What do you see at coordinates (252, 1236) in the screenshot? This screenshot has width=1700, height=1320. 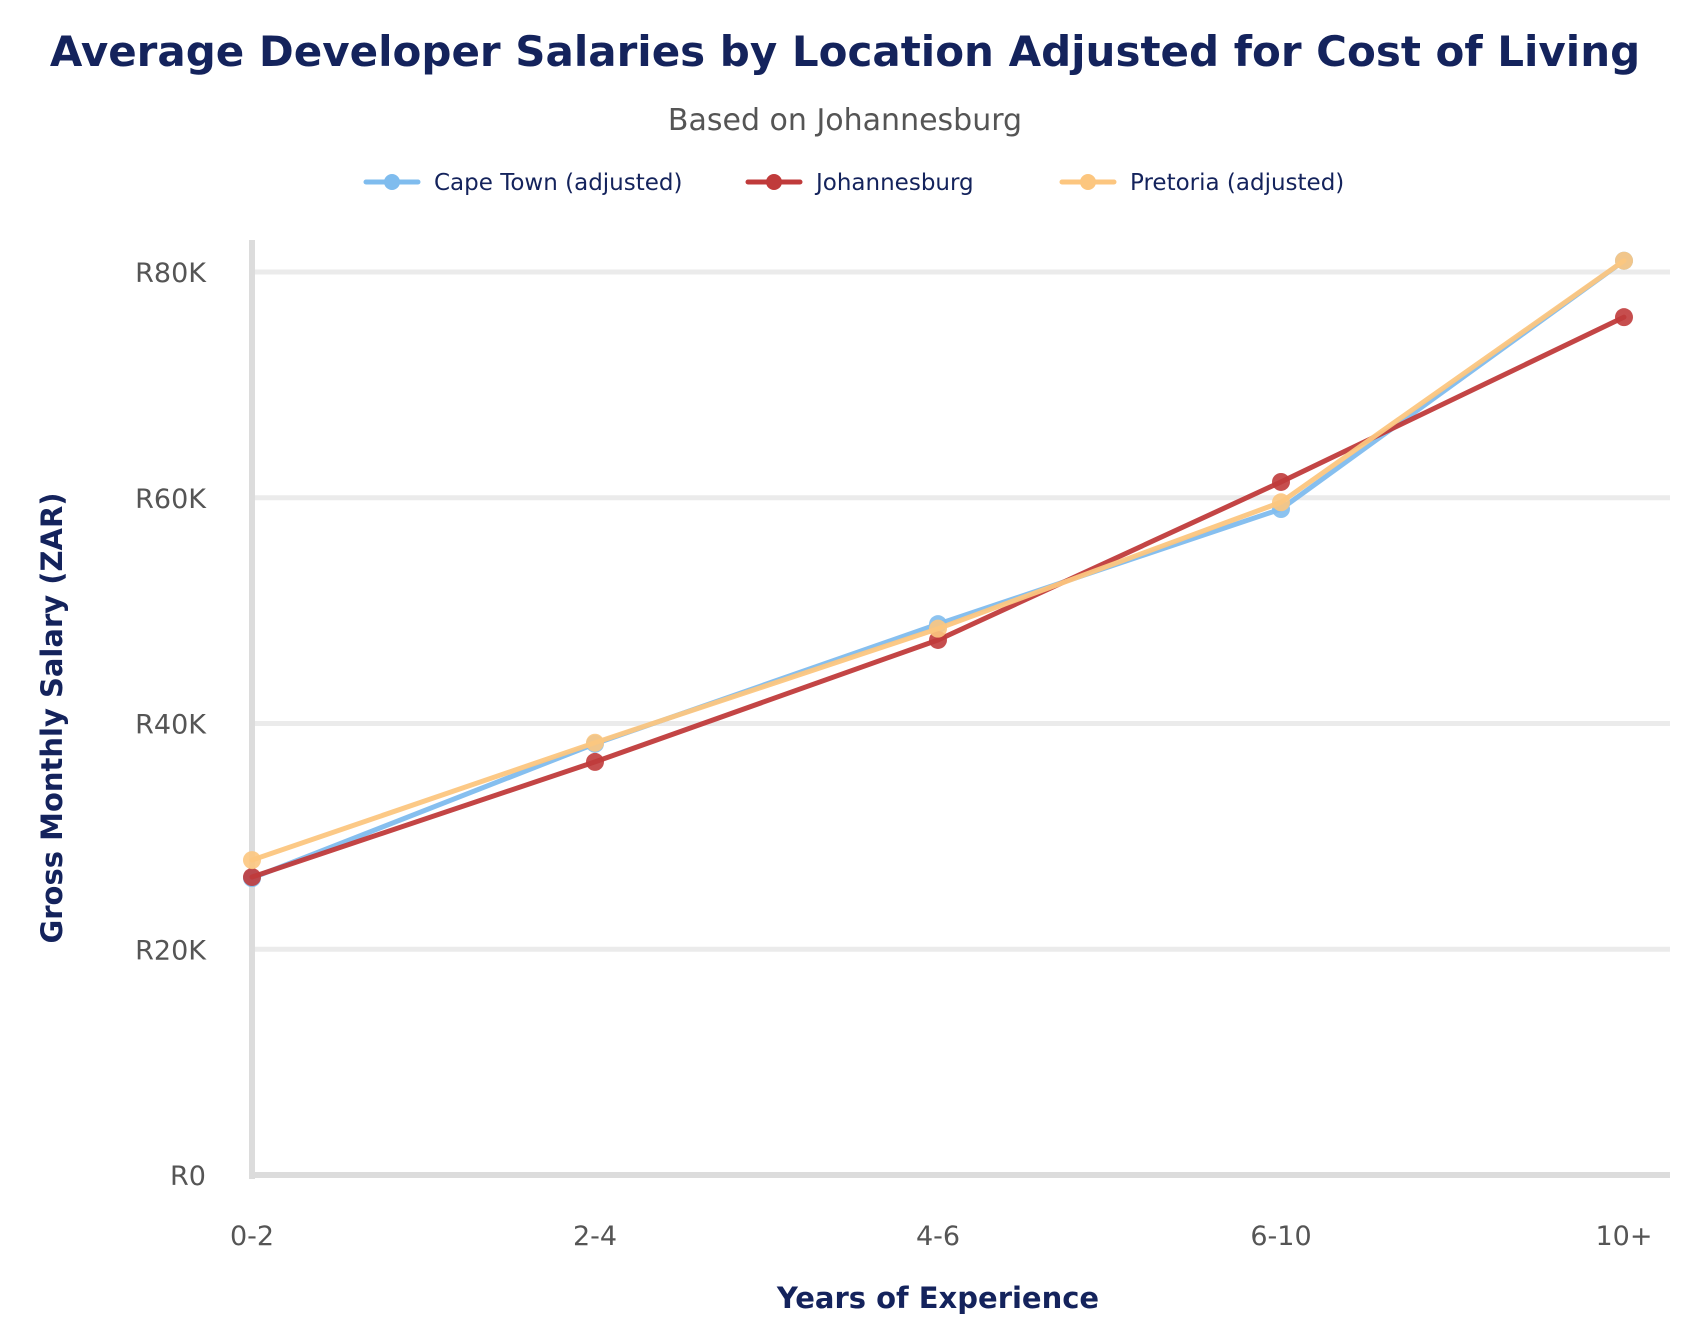 I see `x-tick-label: 0-2` at bounding box center [252, 1236].